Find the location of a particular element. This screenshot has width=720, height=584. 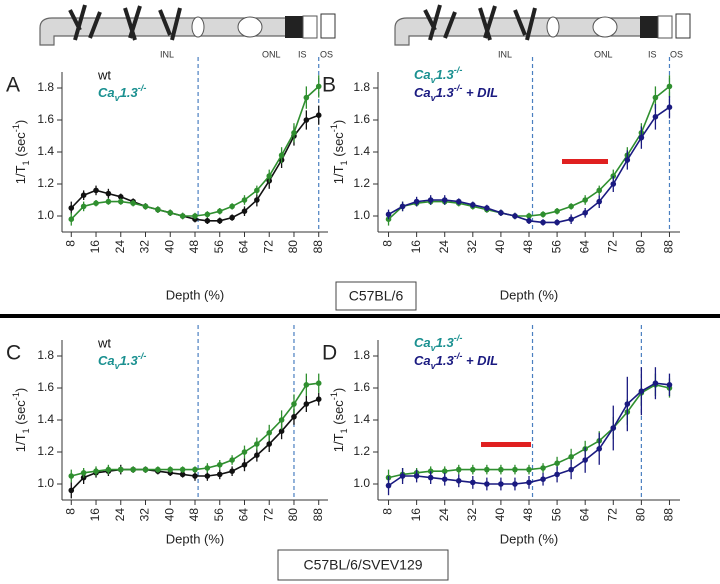

x-tick-label: 64 is located at coordinates (244, 515).